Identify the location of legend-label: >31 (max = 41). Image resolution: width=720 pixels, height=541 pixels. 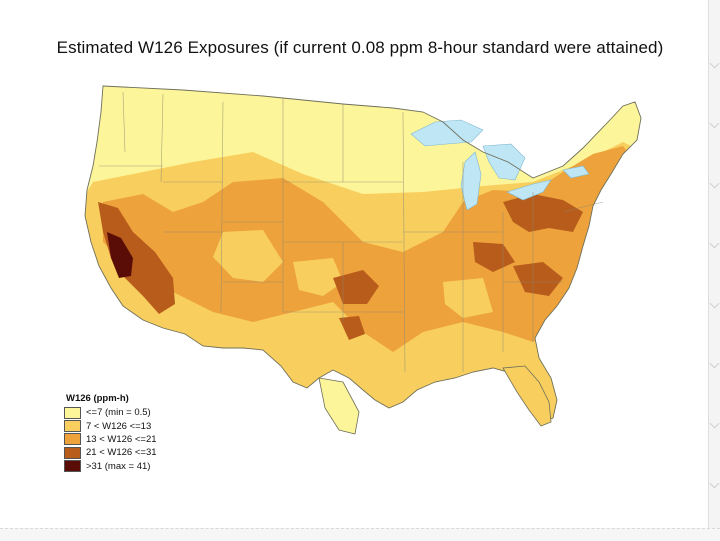
(118, 466).